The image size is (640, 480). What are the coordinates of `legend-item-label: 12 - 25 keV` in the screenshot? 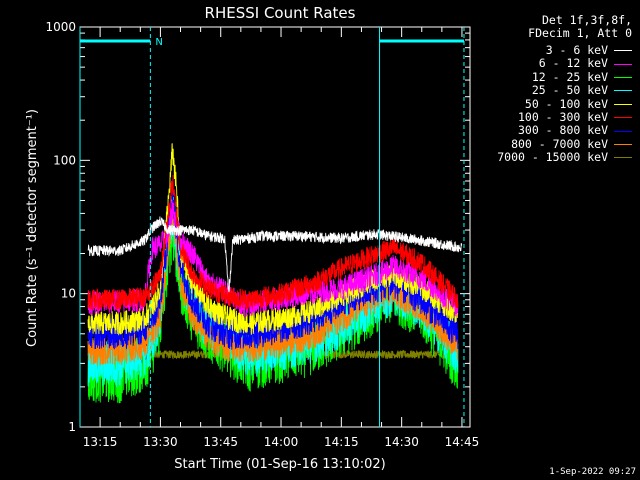 It's located at (569, 76).